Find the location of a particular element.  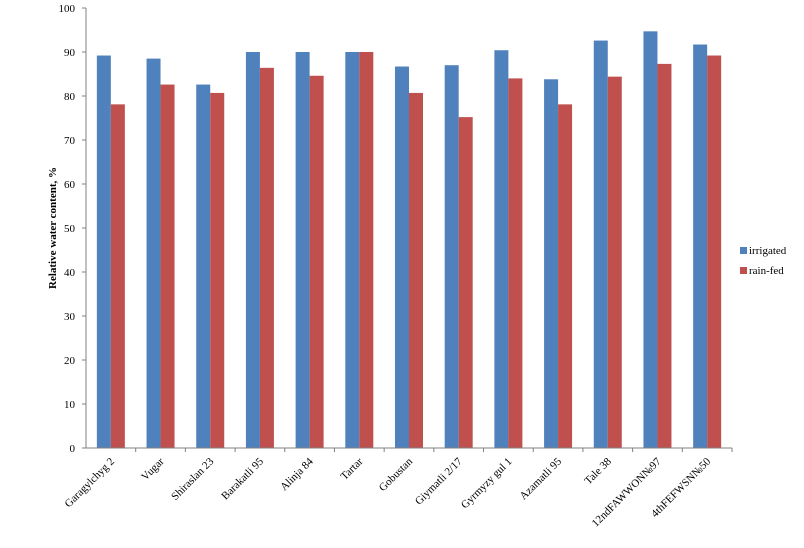

y-tick-label: 30 is located at coordinates (70, 317).